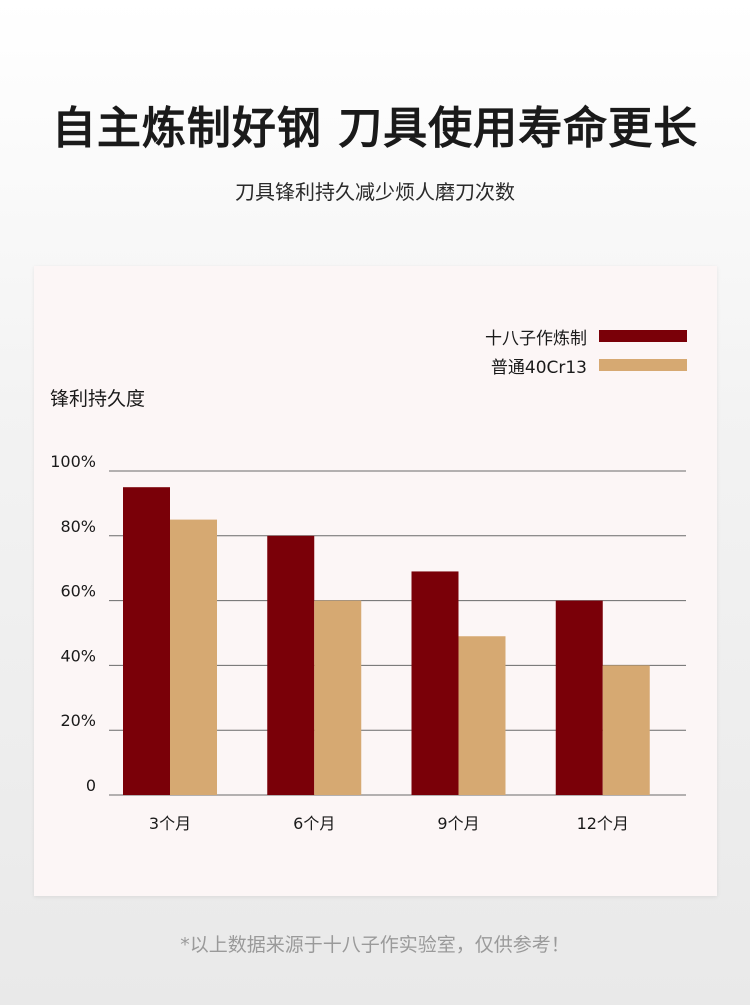 This screenshot has height=1005, width=750. What do you see at coordinates (458, 823) in the screenshot?
I see `x-tick-label: 9个月` at bounding box center [458, 823].